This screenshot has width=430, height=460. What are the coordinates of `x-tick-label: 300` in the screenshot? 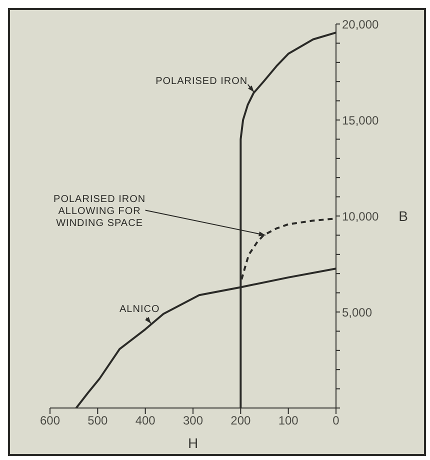 It's located at (193, 421).